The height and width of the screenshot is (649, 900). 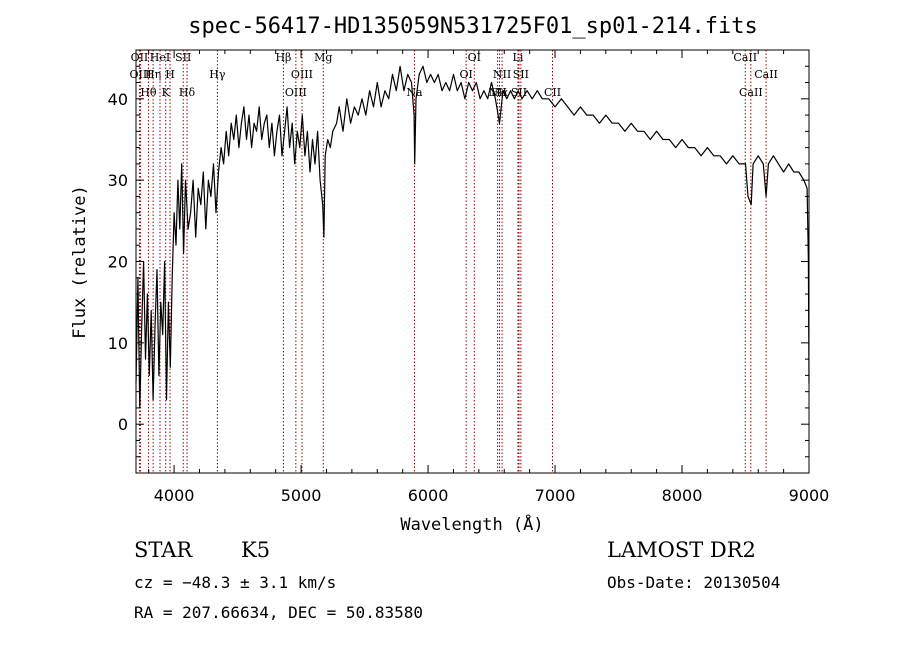 I want to click on x-tick-label: 7000, so click(x=555, y=495).